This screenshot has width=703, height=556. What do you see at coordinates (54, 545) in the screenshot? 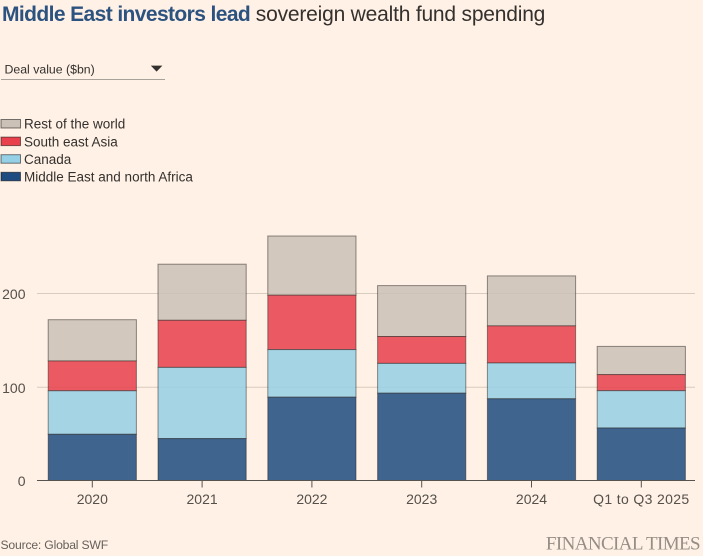
I see `svg-text: Source: Global SWF` at bounding box center [54, 545].